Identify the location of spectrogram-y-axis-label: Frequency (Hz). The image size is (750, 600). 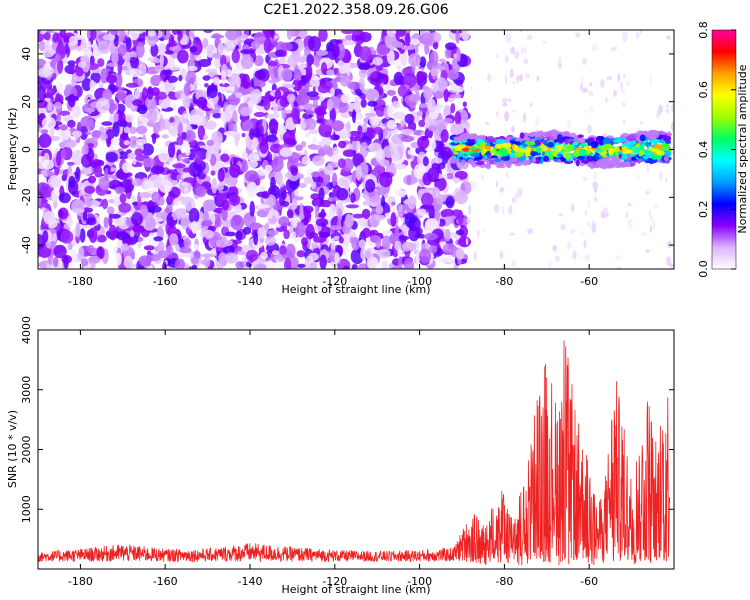
(12, 149).